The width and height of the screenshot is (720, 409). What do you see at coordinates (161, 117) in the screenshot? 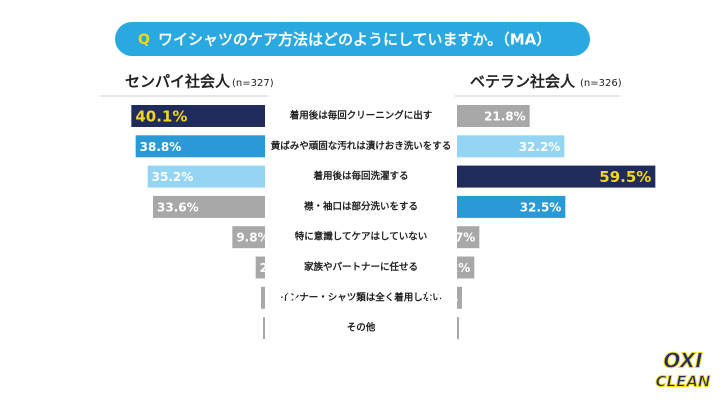
I see `value-label: 40.1%` at bounding box center [161, 117].